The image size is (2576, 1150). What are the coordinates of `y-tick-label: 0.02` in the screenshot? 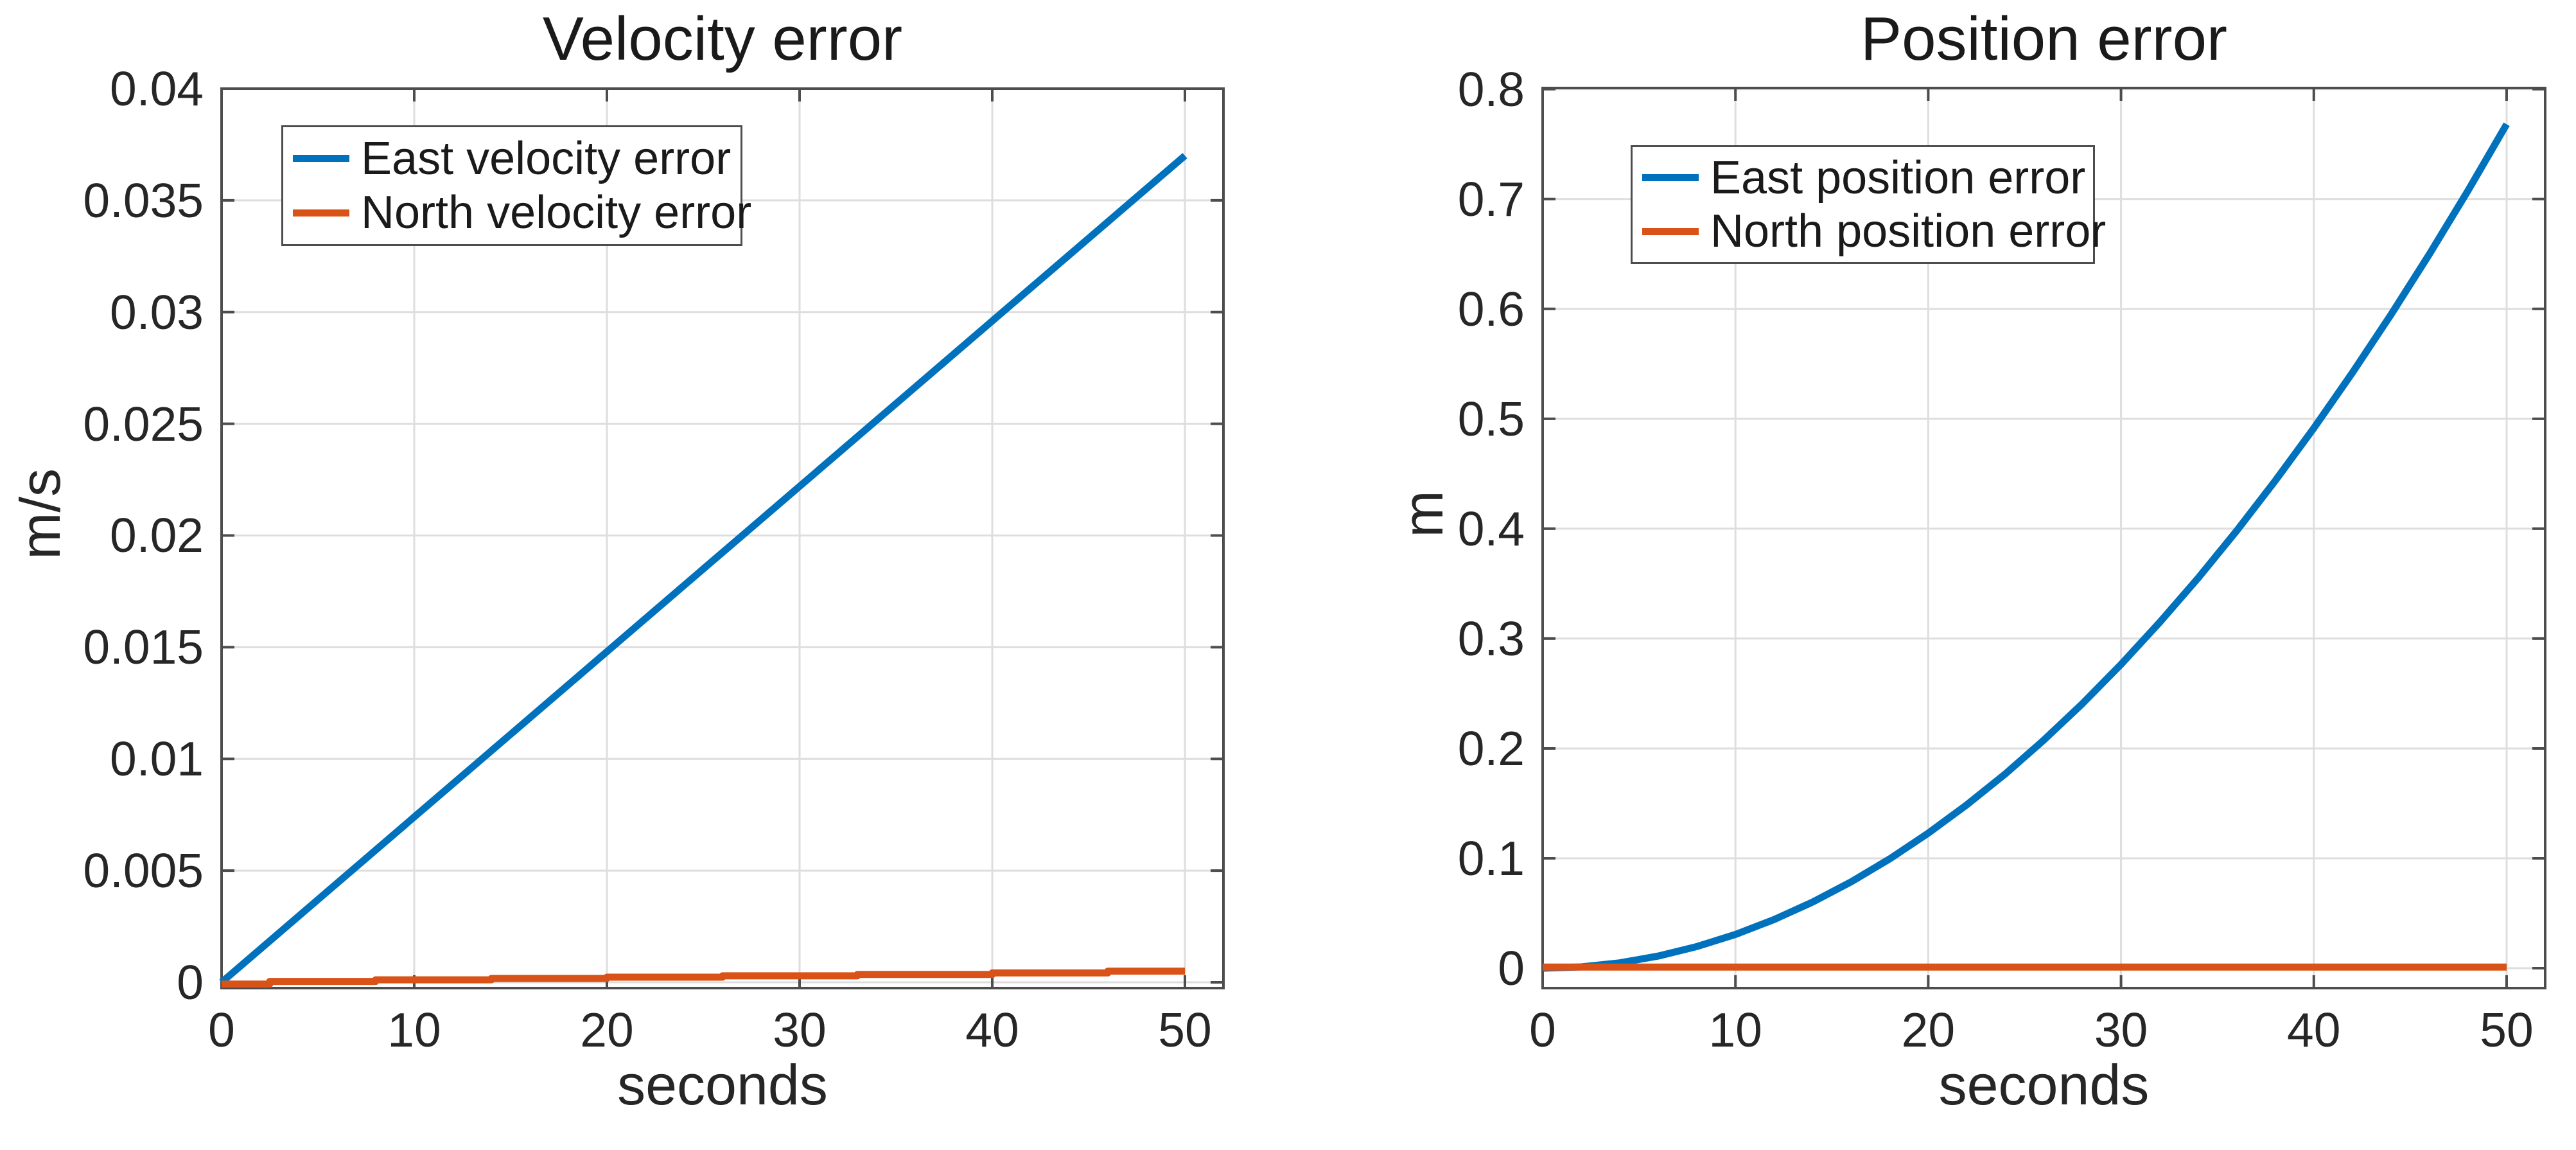 It's located at (157, 535).